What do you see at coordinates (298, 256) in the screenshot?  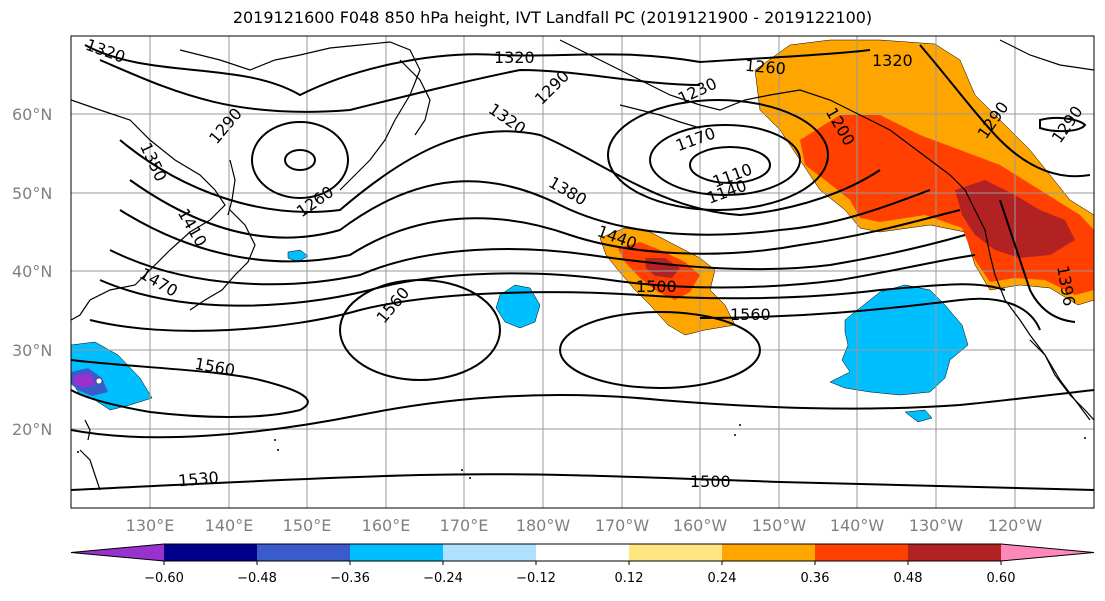 I see `negative-region-japan-sea` at bounding box center [298, 256].